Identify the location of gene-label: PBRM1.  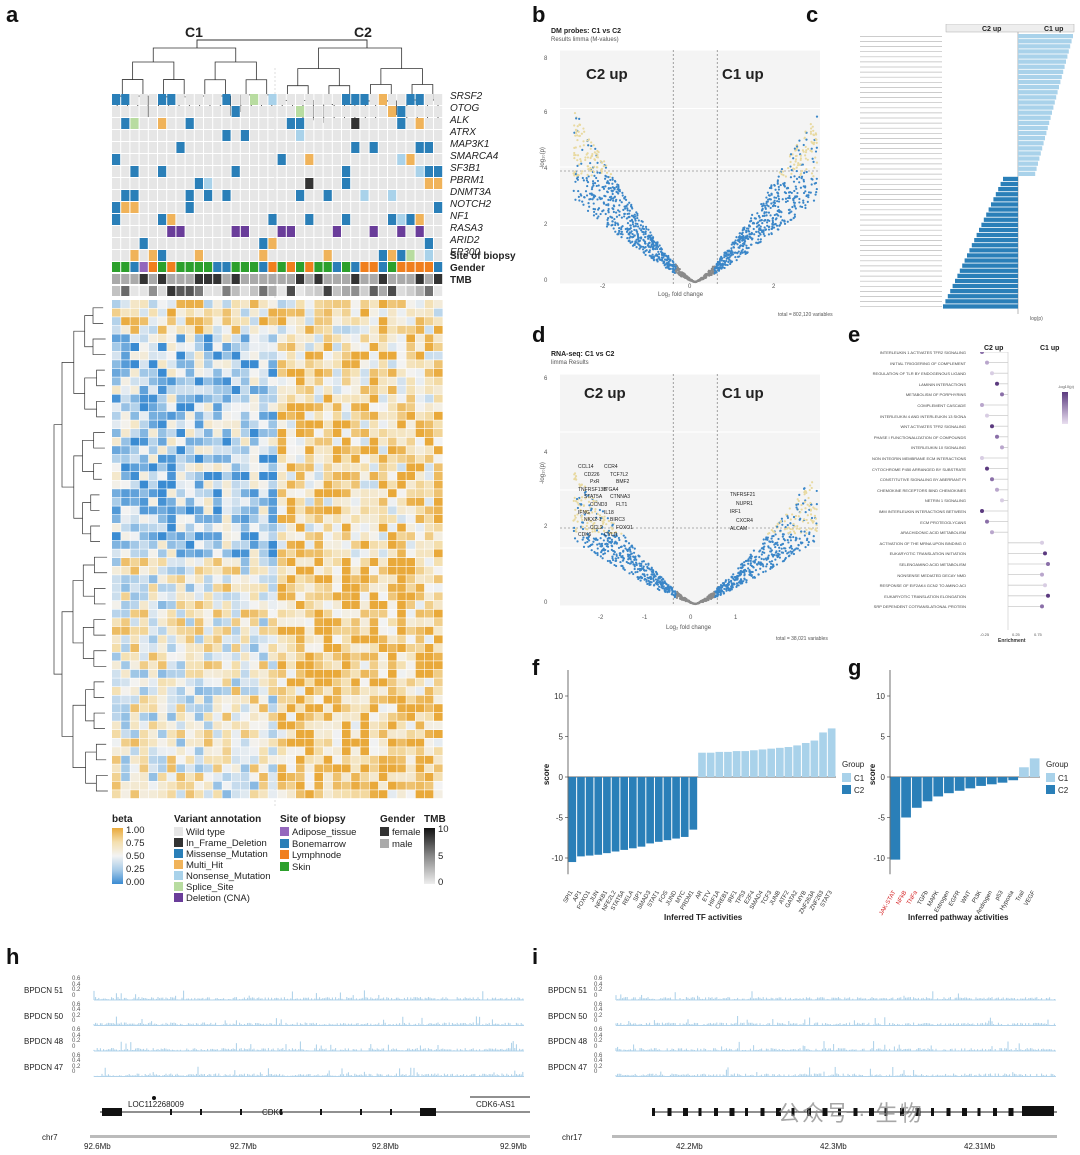
(467, 180).